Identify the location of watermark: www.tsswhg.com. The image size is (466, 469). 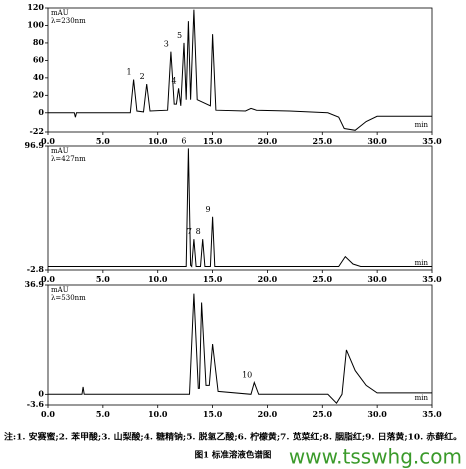
(375, 457).